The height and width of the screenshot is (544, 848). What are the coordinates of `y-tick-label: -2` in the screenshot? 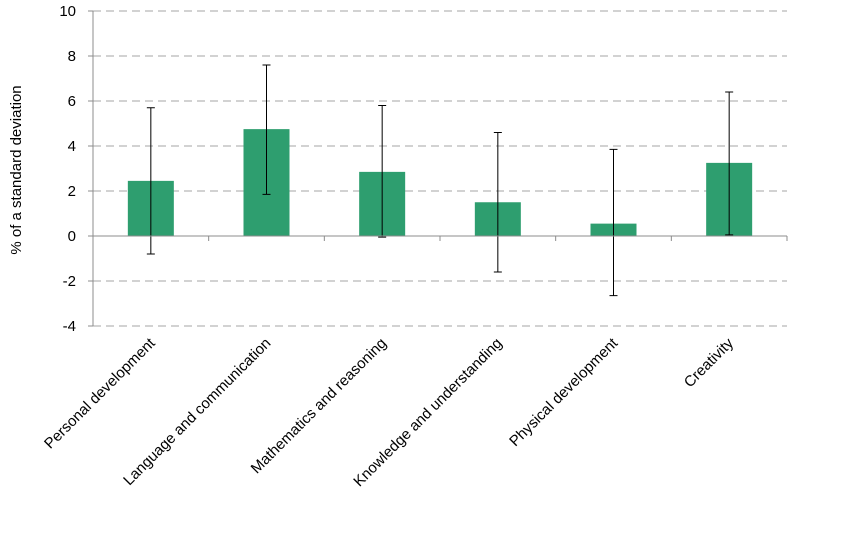 It's located at (69, 281).